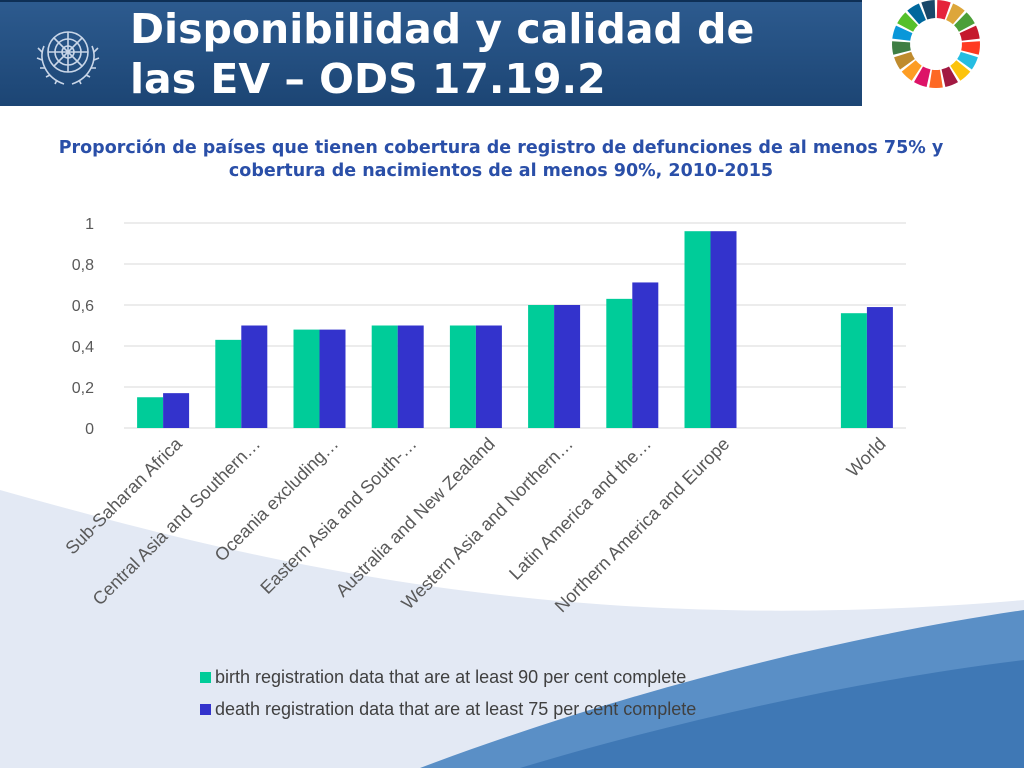  Describe the element at coordinates (83, 388) in the screenshot. I see `y-tick-label: 0,2` at that location.